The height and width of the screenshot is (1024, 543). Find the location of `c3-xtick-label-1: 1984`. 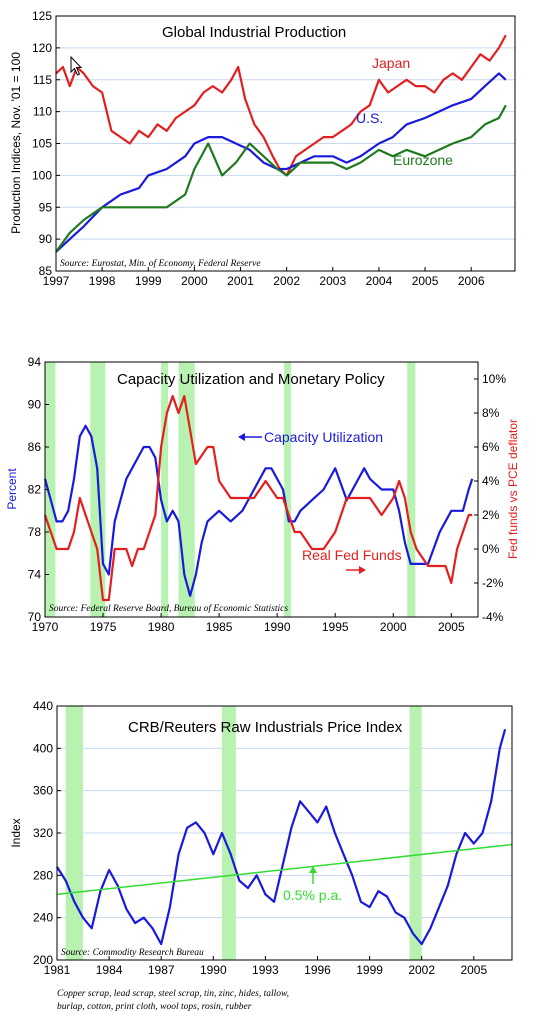

c3-xtick-label-1: 1984 is located at coordinates (109, 970).